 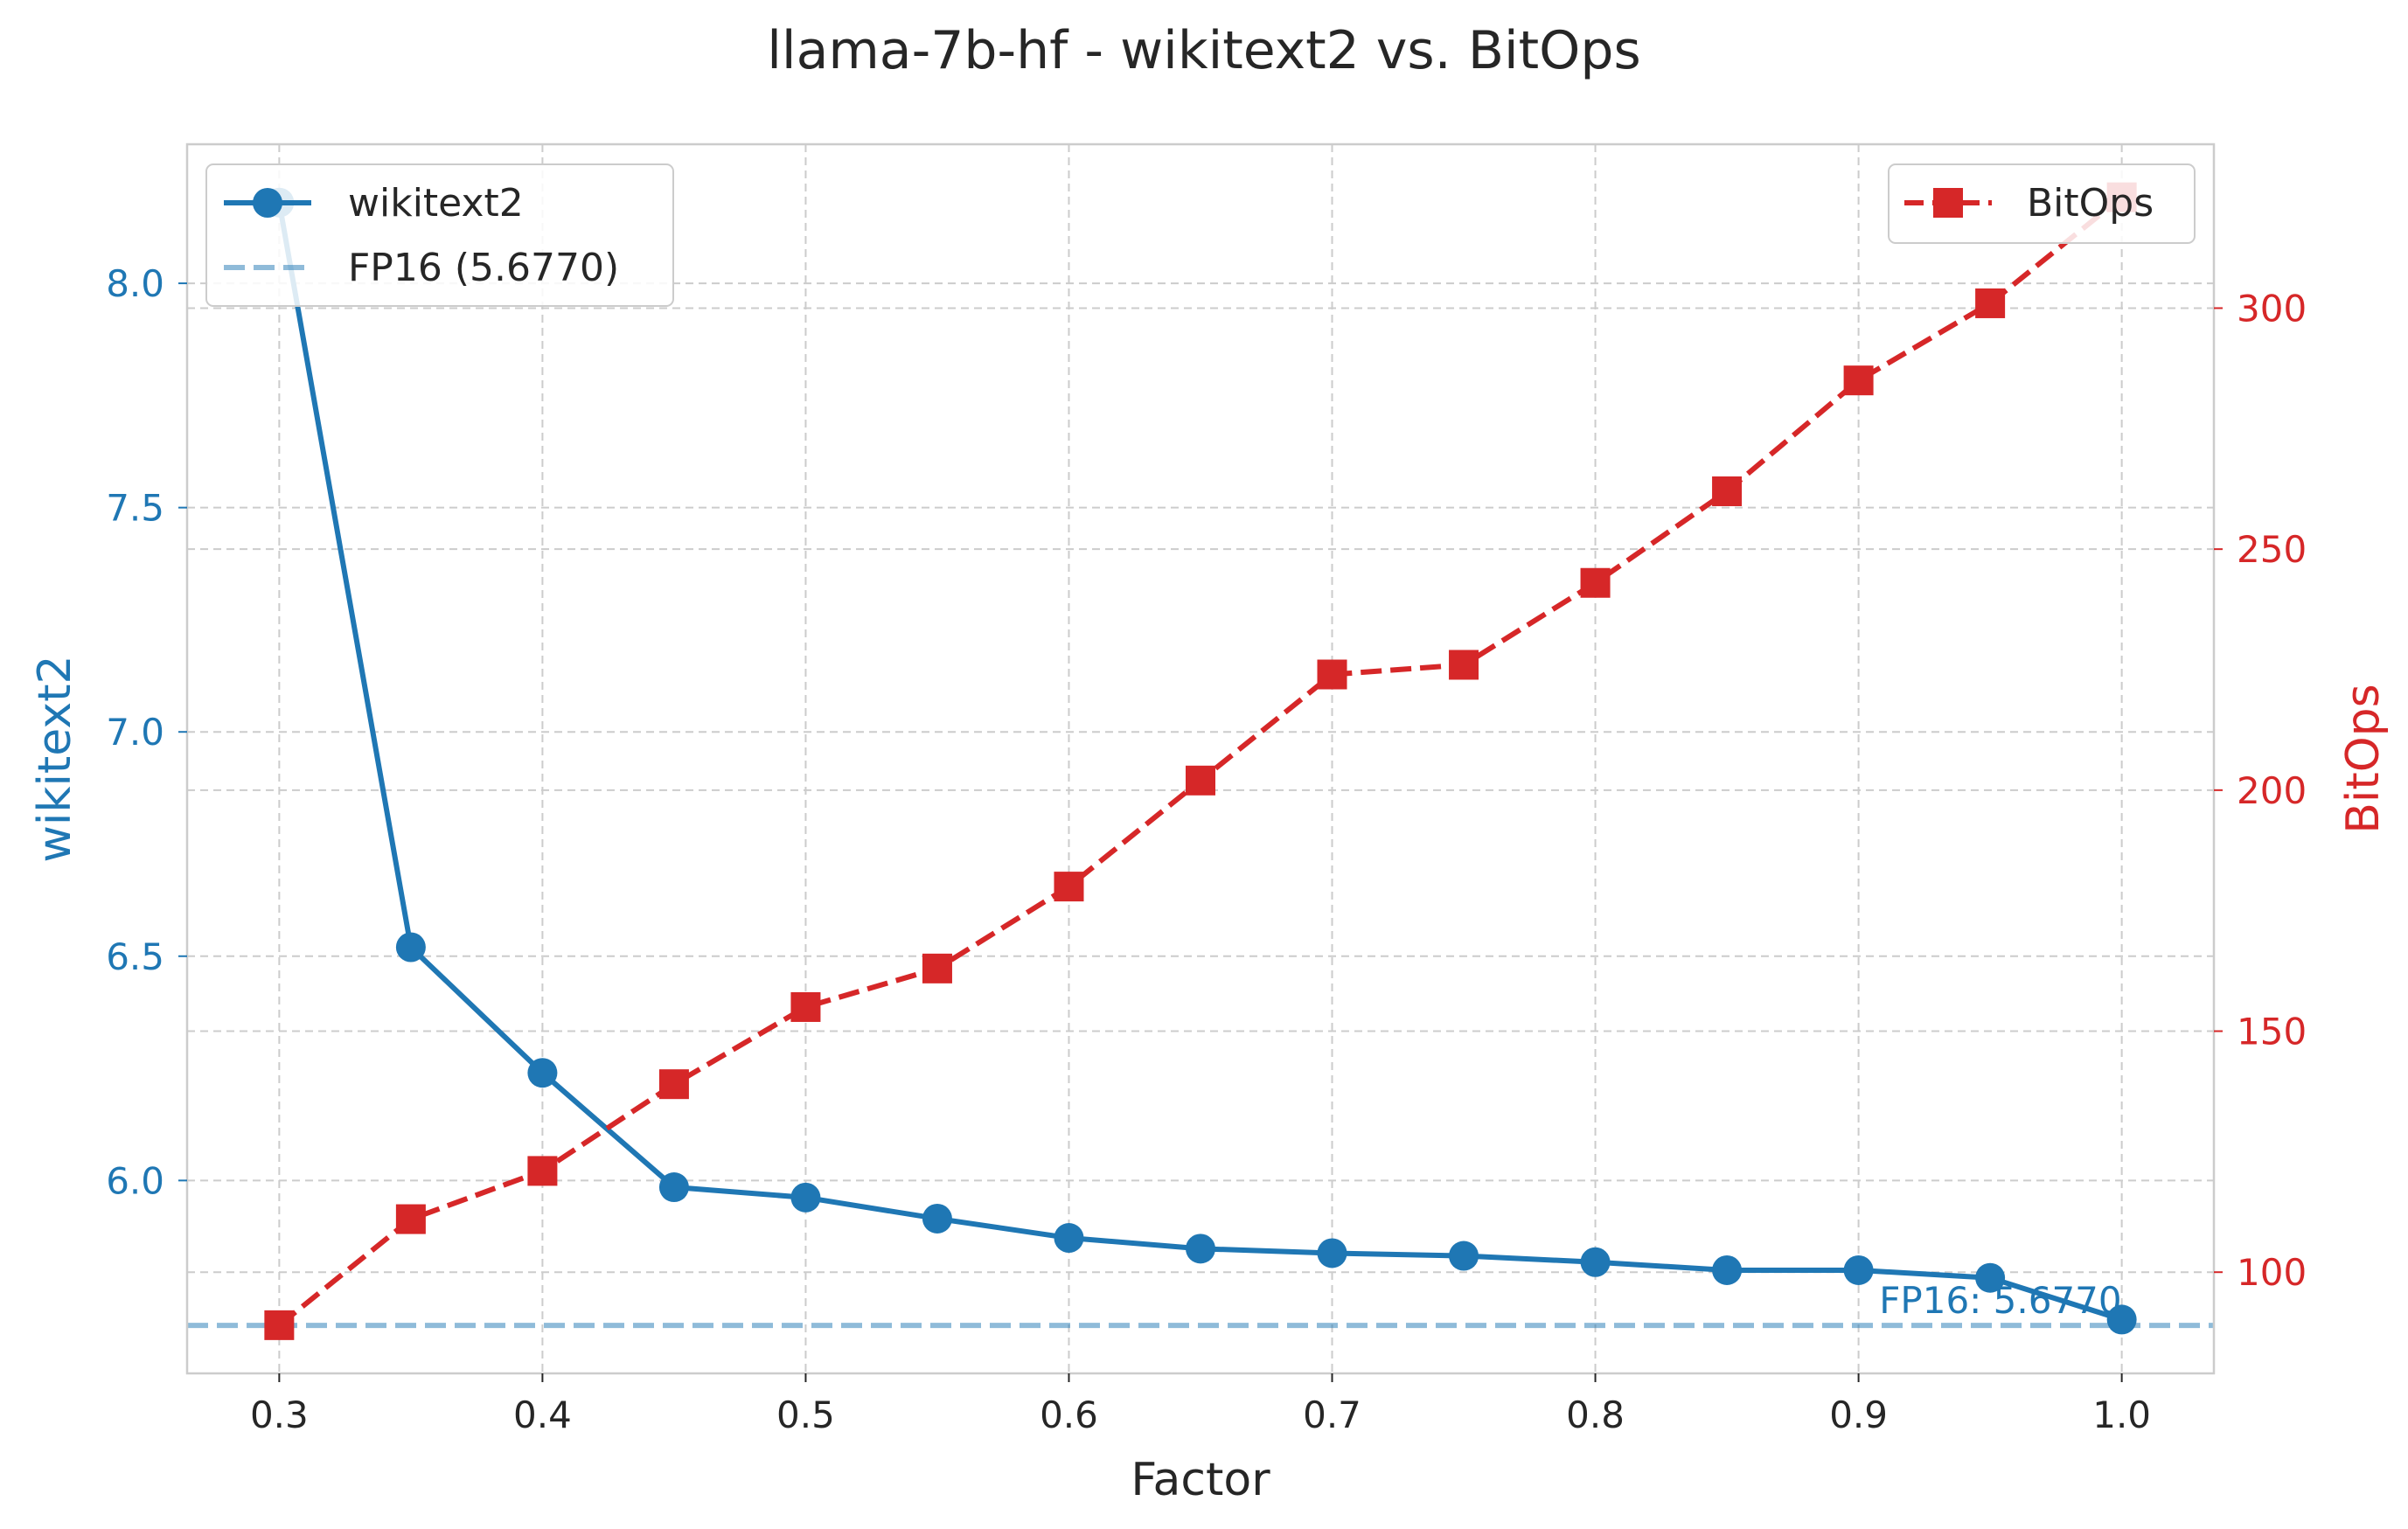 I want to click on legend-fp16-label: FP16 (5.6770), so click(x=483, y=268).